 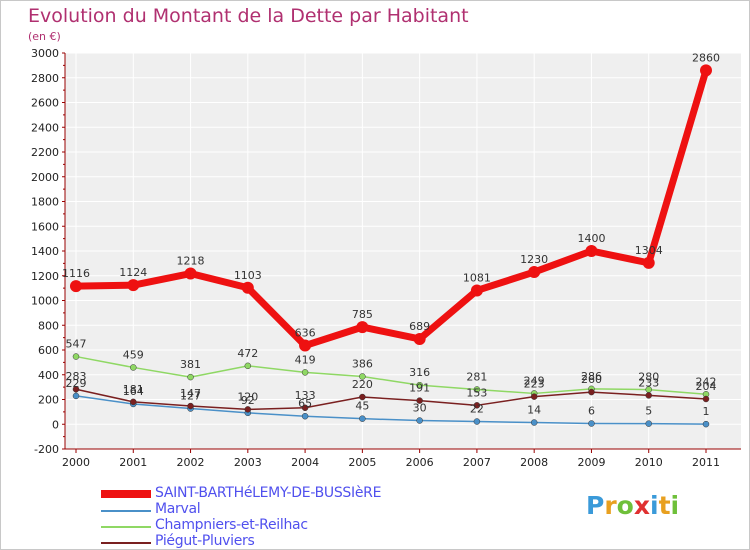 What do you see at coordinates (625, 505) in the screenshot?
I see `logo-letter: o` at bounding box center [625, 505].